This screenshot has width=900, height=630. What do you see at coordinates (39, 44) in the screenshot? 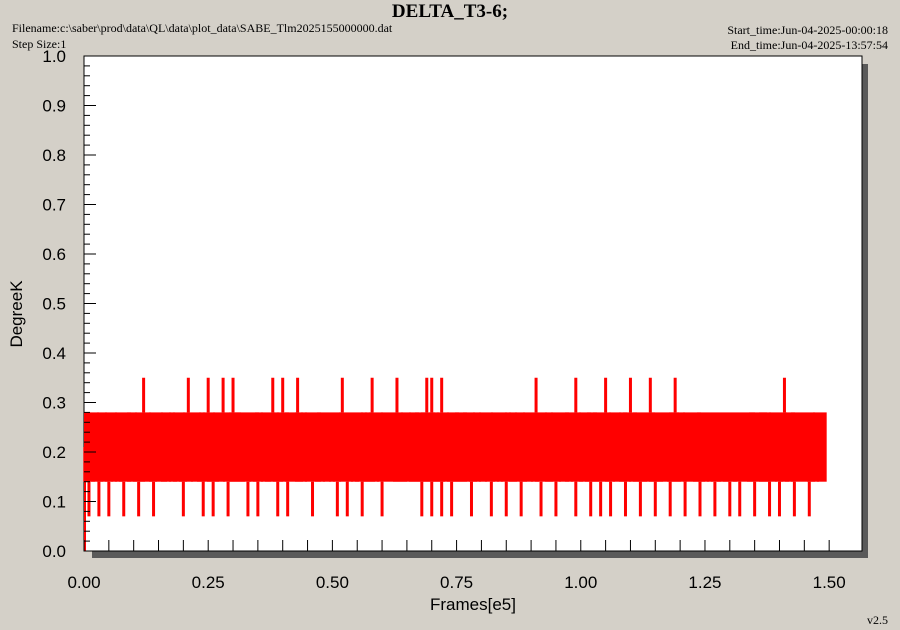
I see `step-size-text: Step Size:1` at bounding box center [39, 44].